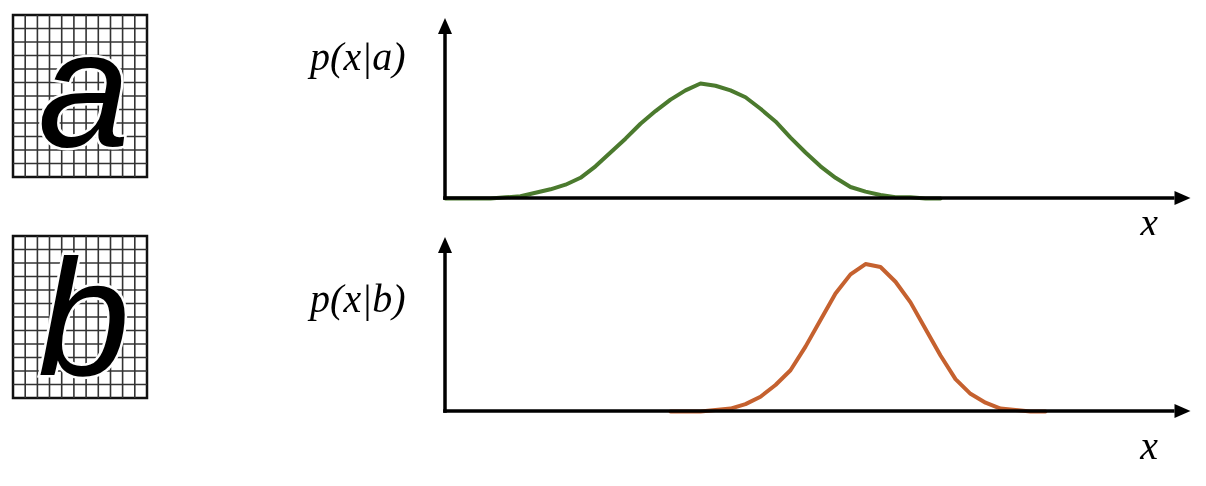 Image resolution: width=1206 pixels, height=486 pixels. What do you see at coordinates (356, 298) in the screenshot?
I see `y-axis-title: p(x|b)` at bounding box center [356, 298].